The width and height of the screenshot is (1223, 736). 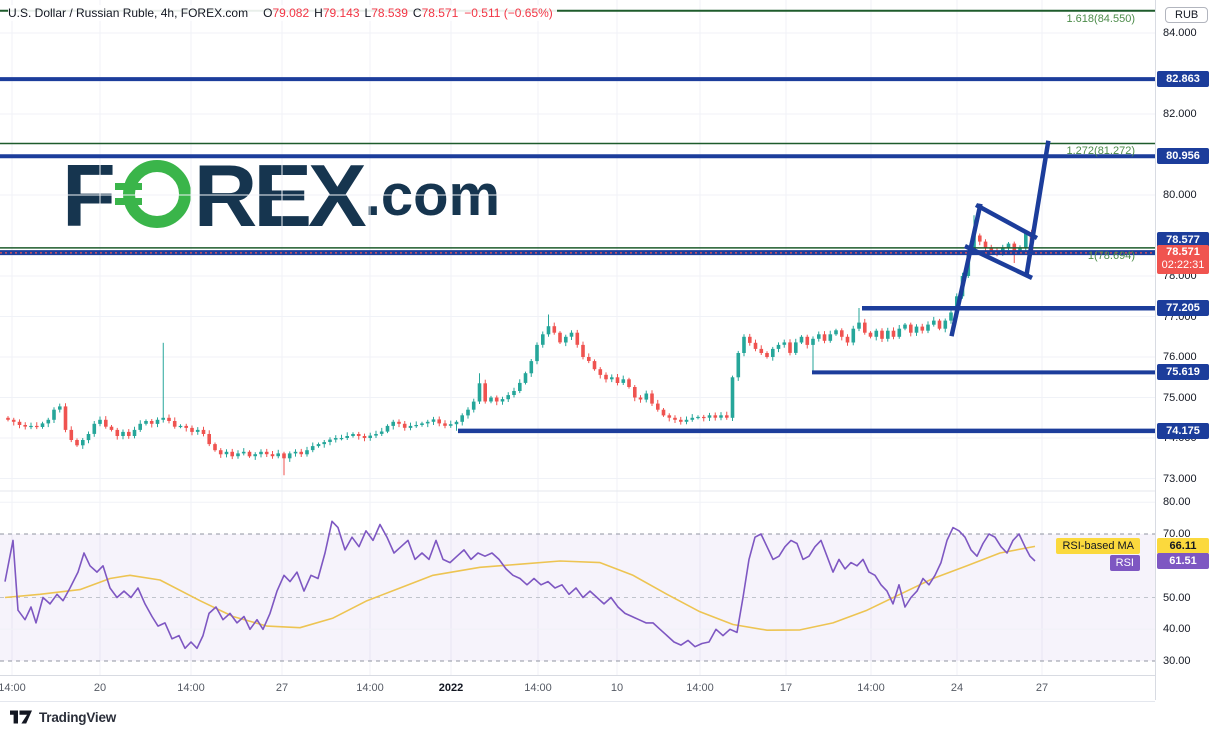 I want to click on time-axis-label: 14:00, so click(x=700, y=688).